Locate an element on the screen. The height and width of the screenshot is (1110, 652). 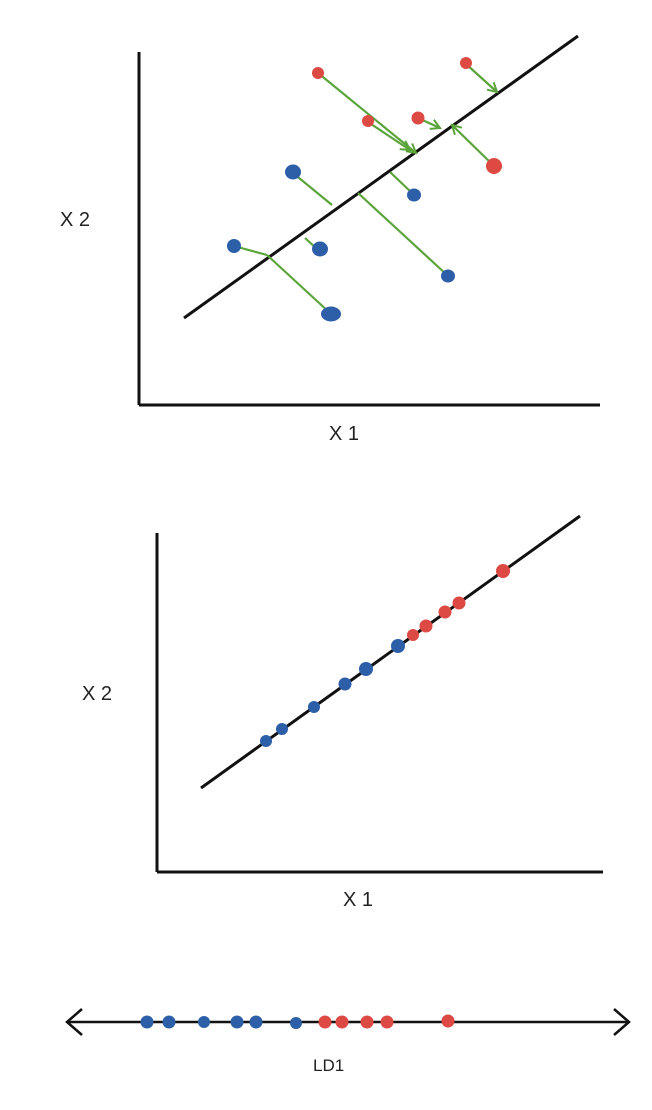
projections-class-b is located at coordinates (407, 115).